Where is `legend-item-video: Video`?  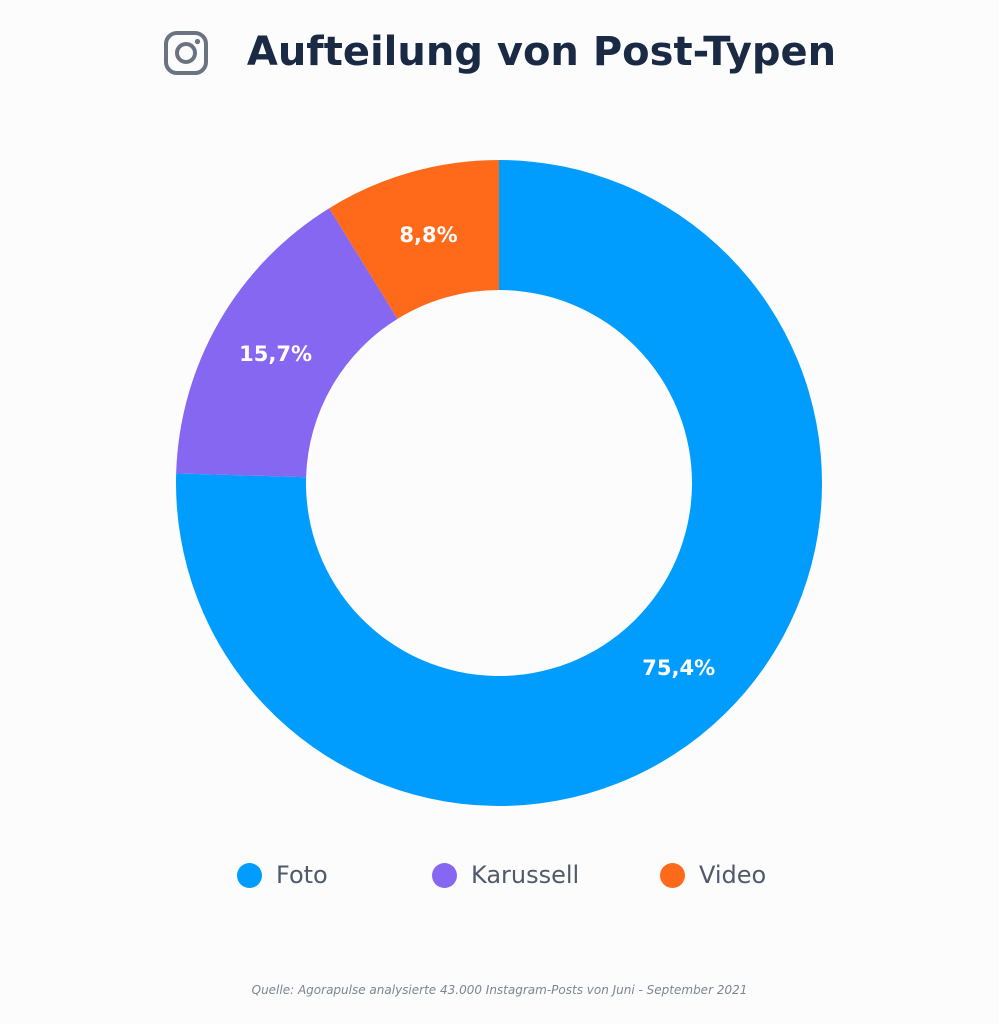
legend-item-video: Video is located at coordinates (713, 875).